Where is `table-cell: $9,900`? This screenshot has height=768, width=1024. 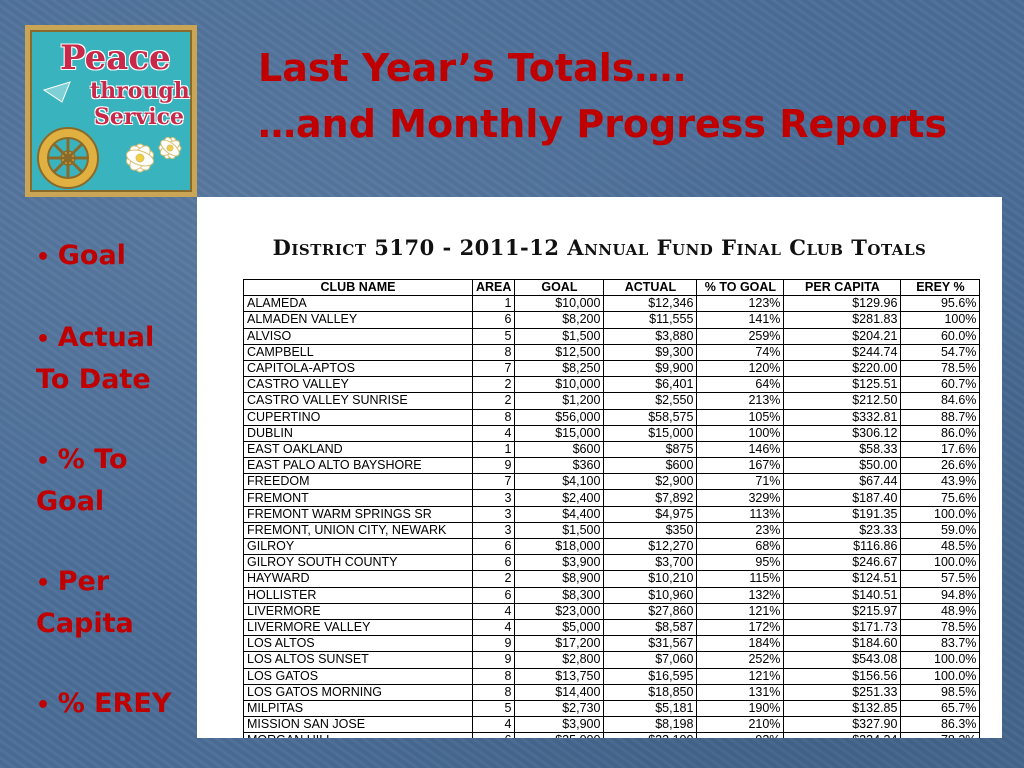
table-cell: $9,900 is located at coordinates (650, 368).